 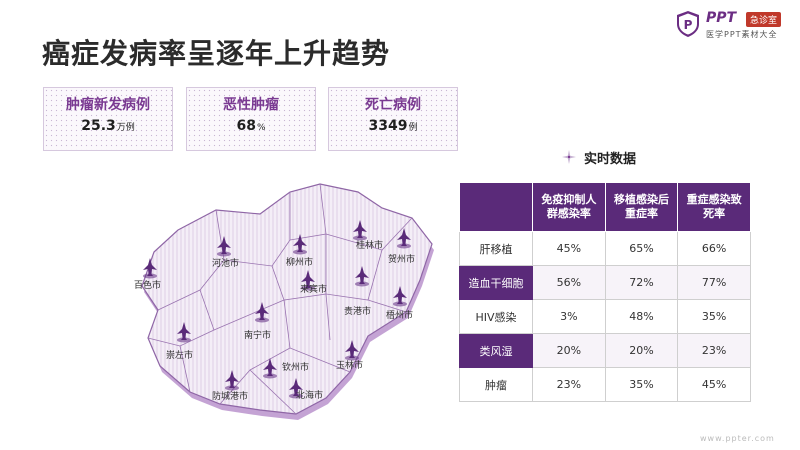 What do you see at coordinates (401, 259) in the screenshot?
I see `city-label: 贺州市` at bounding box center [401, 259].